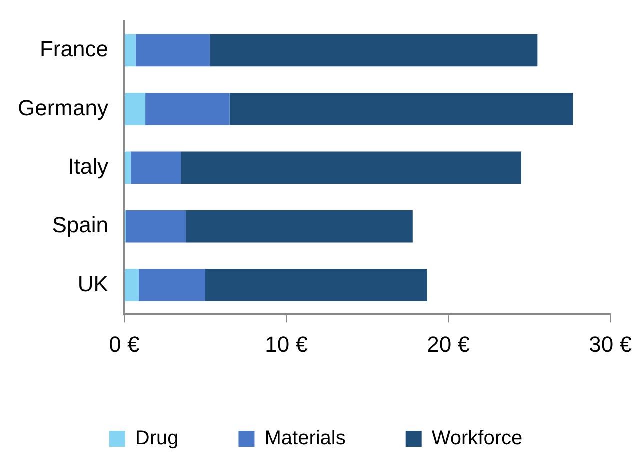 This screenshot has width=642, height=459. I want to click on x-tick-label: 30 €, so click(610, 344).